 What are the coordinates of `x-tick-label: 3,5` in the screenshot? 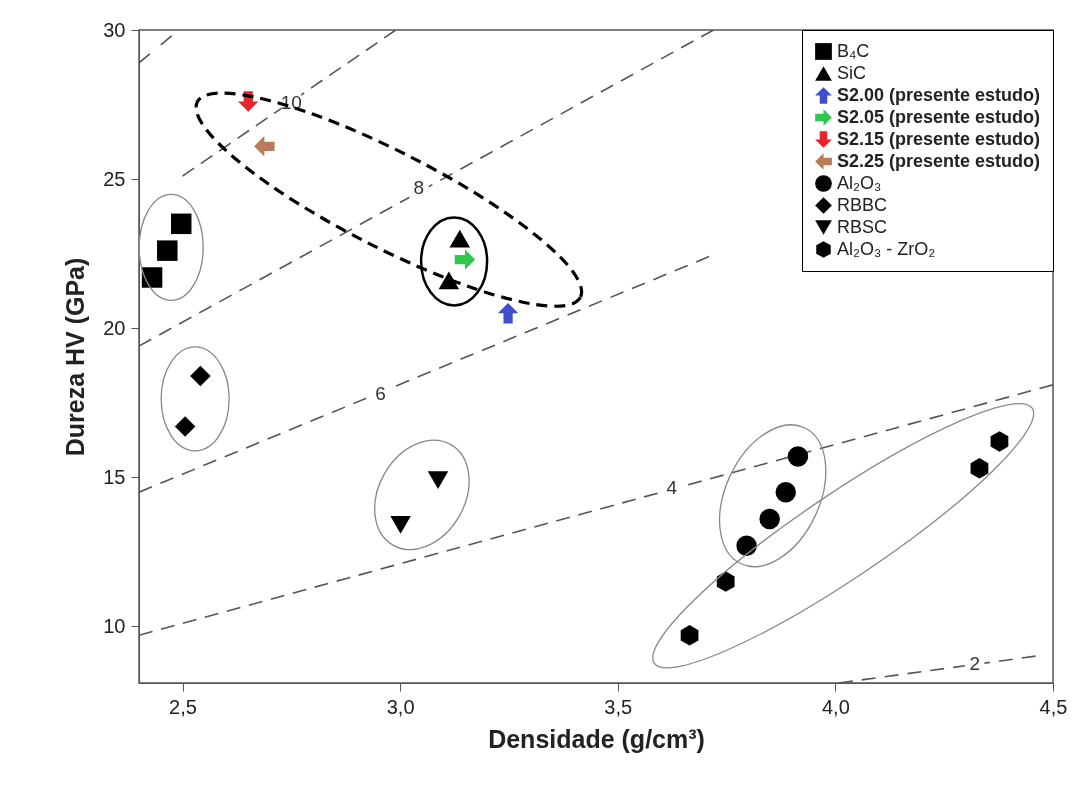 It's located at (618, 706).